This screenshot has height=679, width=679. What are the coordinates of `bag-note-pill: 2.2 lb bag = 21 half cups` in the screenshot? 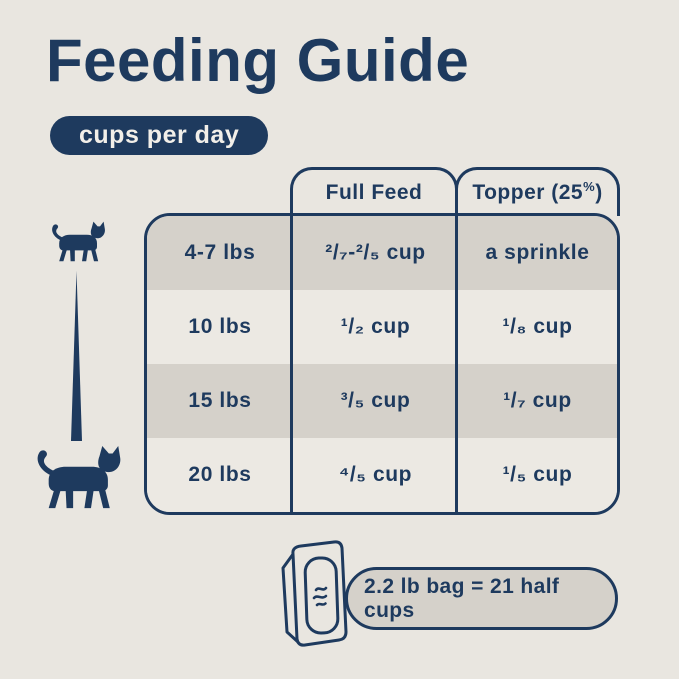 It's located at (481, 598).